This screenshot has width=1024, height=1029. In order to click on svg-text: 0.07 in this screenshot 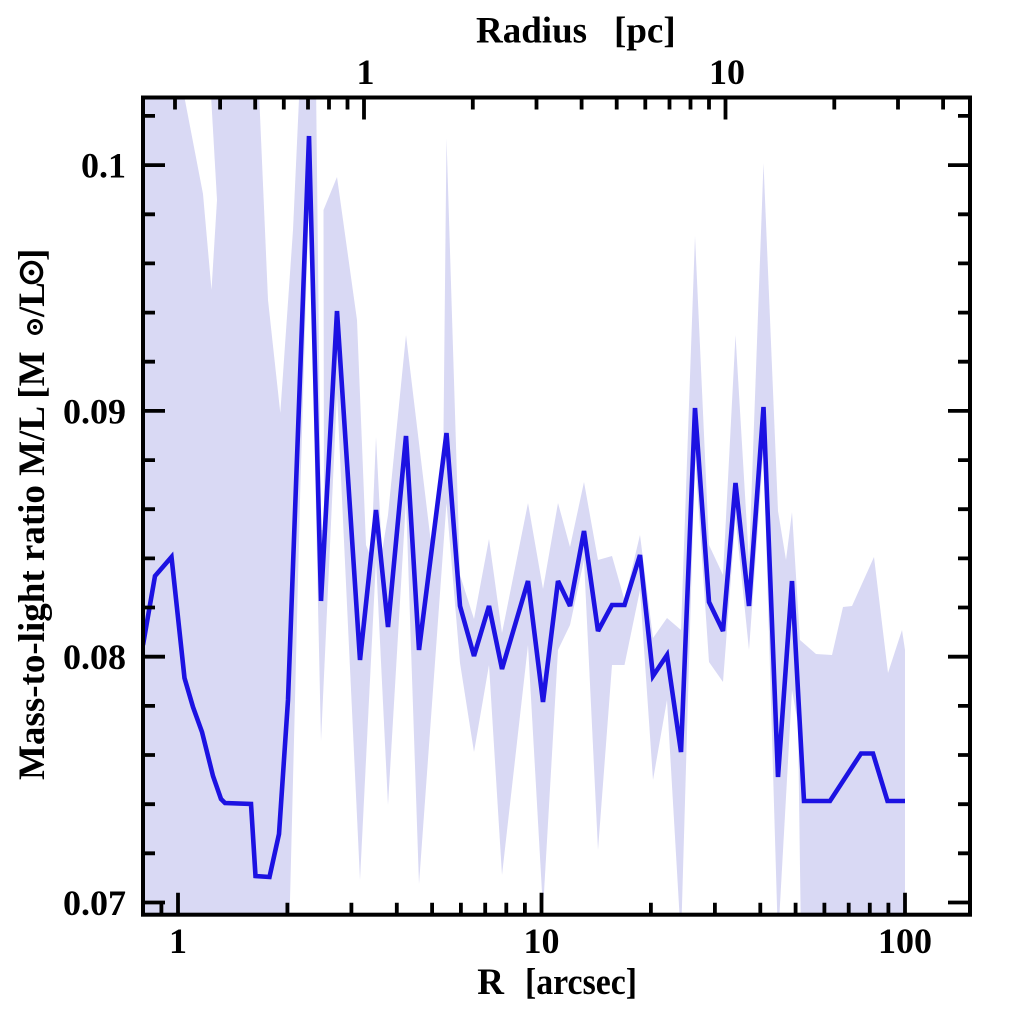, I will do `click(94, 903)`.